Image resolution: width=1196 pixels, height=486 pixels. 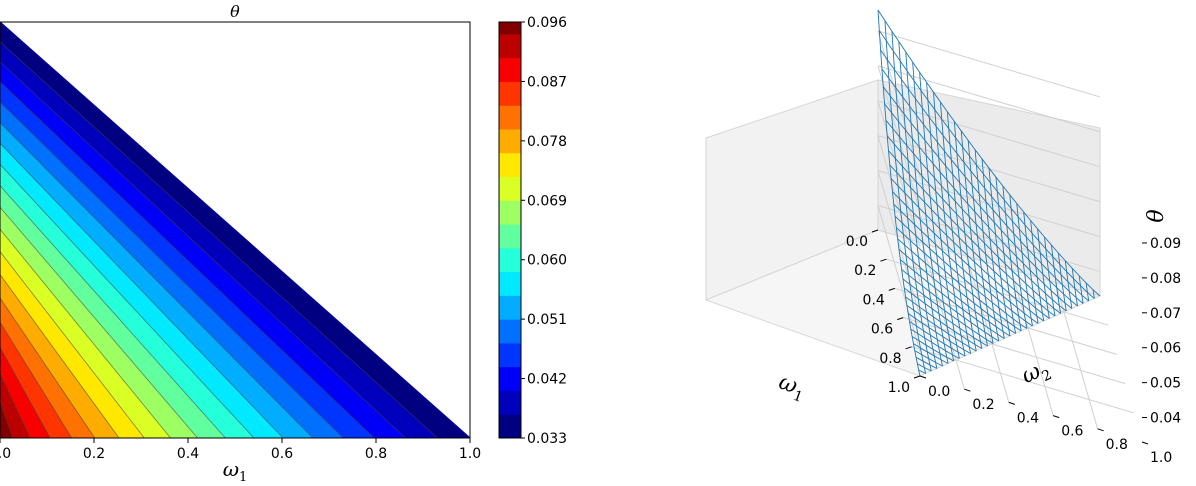 What do you see at coordinates (188, 454) in the screenshot?
I see `contour-x-tick-label: 0.4` at bounding box center [188, 454].